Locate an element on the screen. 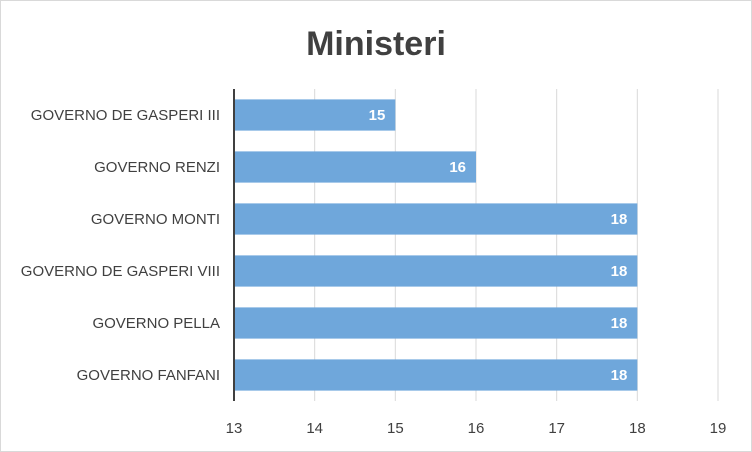 This screenshot has height=452, width=752. x-tick-label-19: 19 is located at coordinates (718, 428).